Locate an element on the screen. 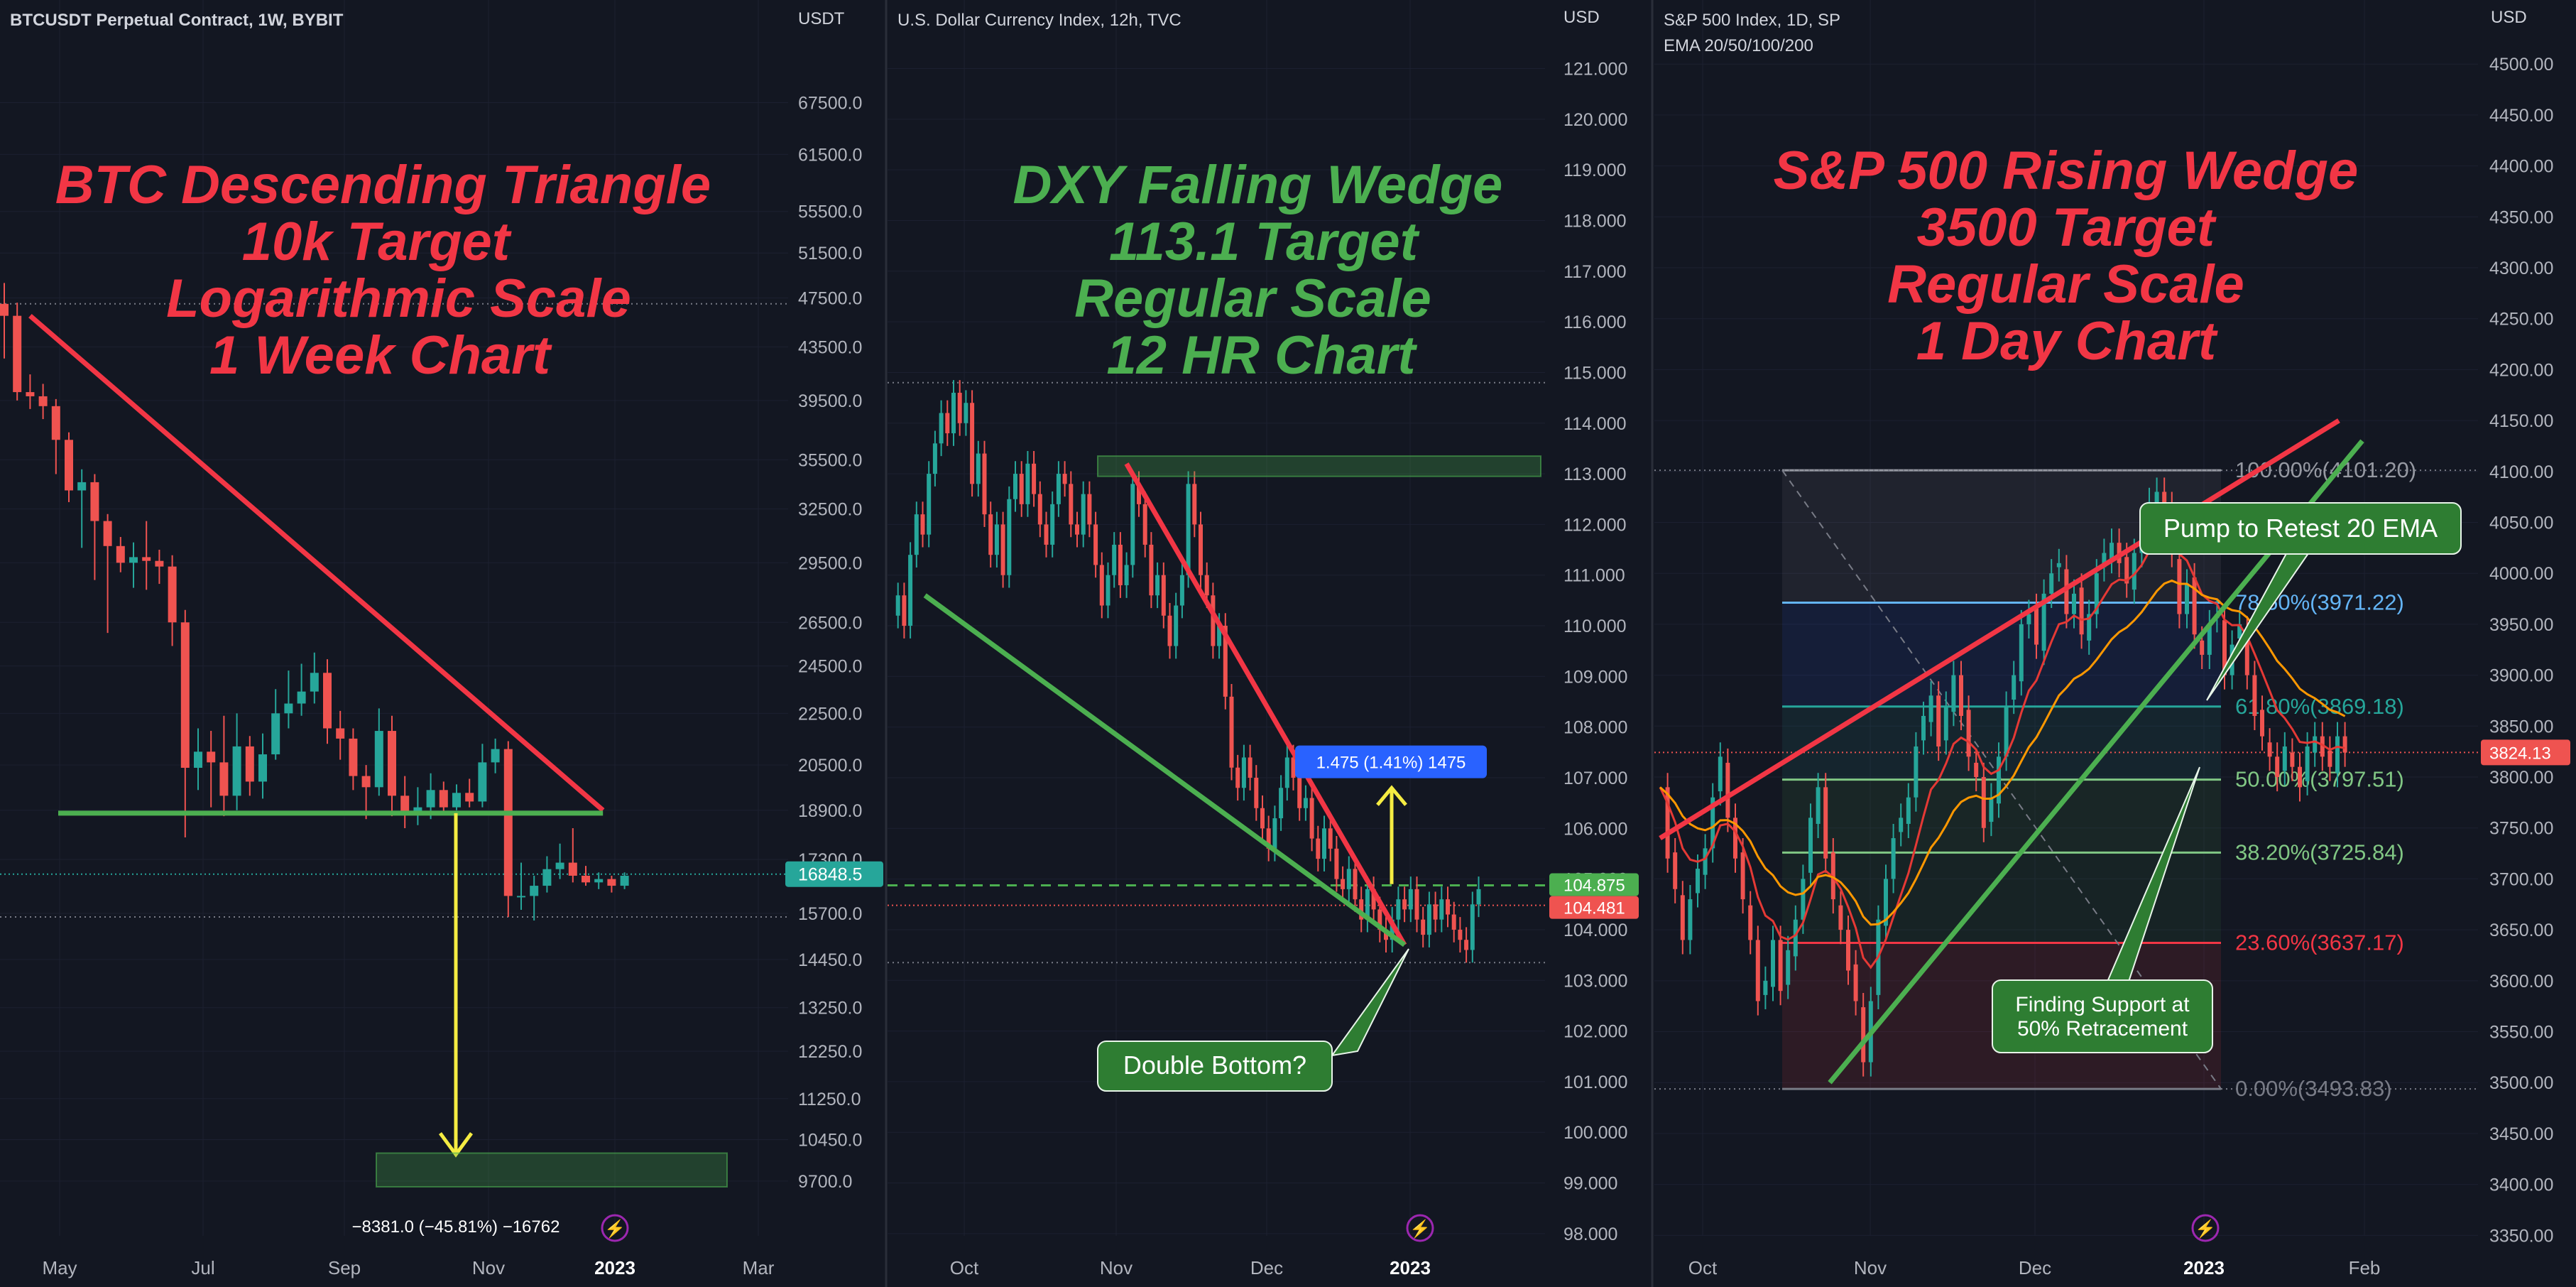  dxy-y-tick-5: 116.000 is located at coordinates (1595, 322).